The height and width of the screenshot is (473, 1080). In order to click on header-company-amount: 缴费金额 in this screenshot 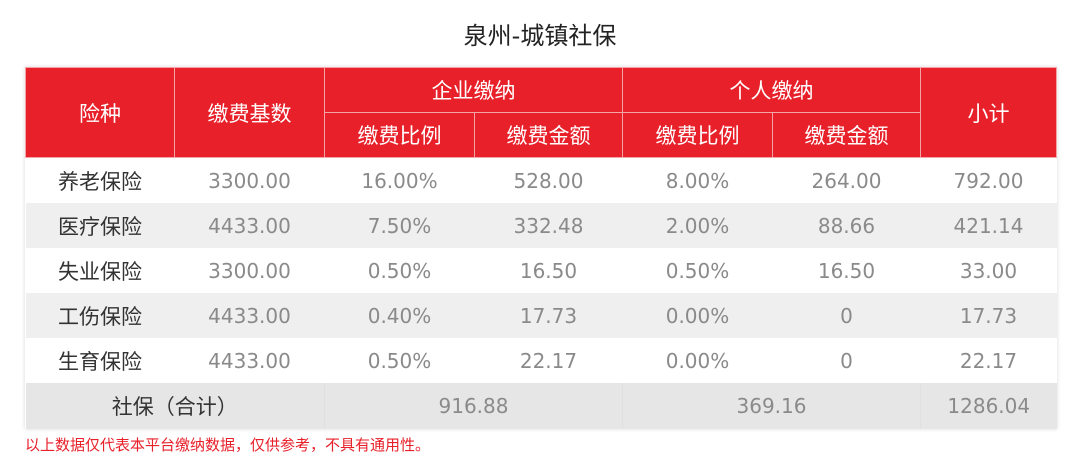, I will do `click(548, 135)`.